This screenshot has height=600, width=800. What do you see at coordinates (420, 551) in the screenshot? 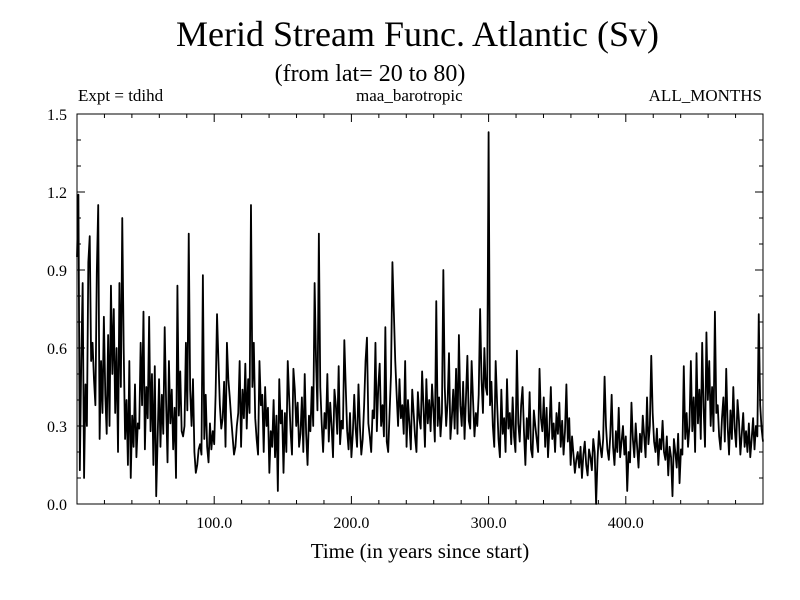
I see `x-axis-label: Time (in years since start)` at bounding box center [420, 551].